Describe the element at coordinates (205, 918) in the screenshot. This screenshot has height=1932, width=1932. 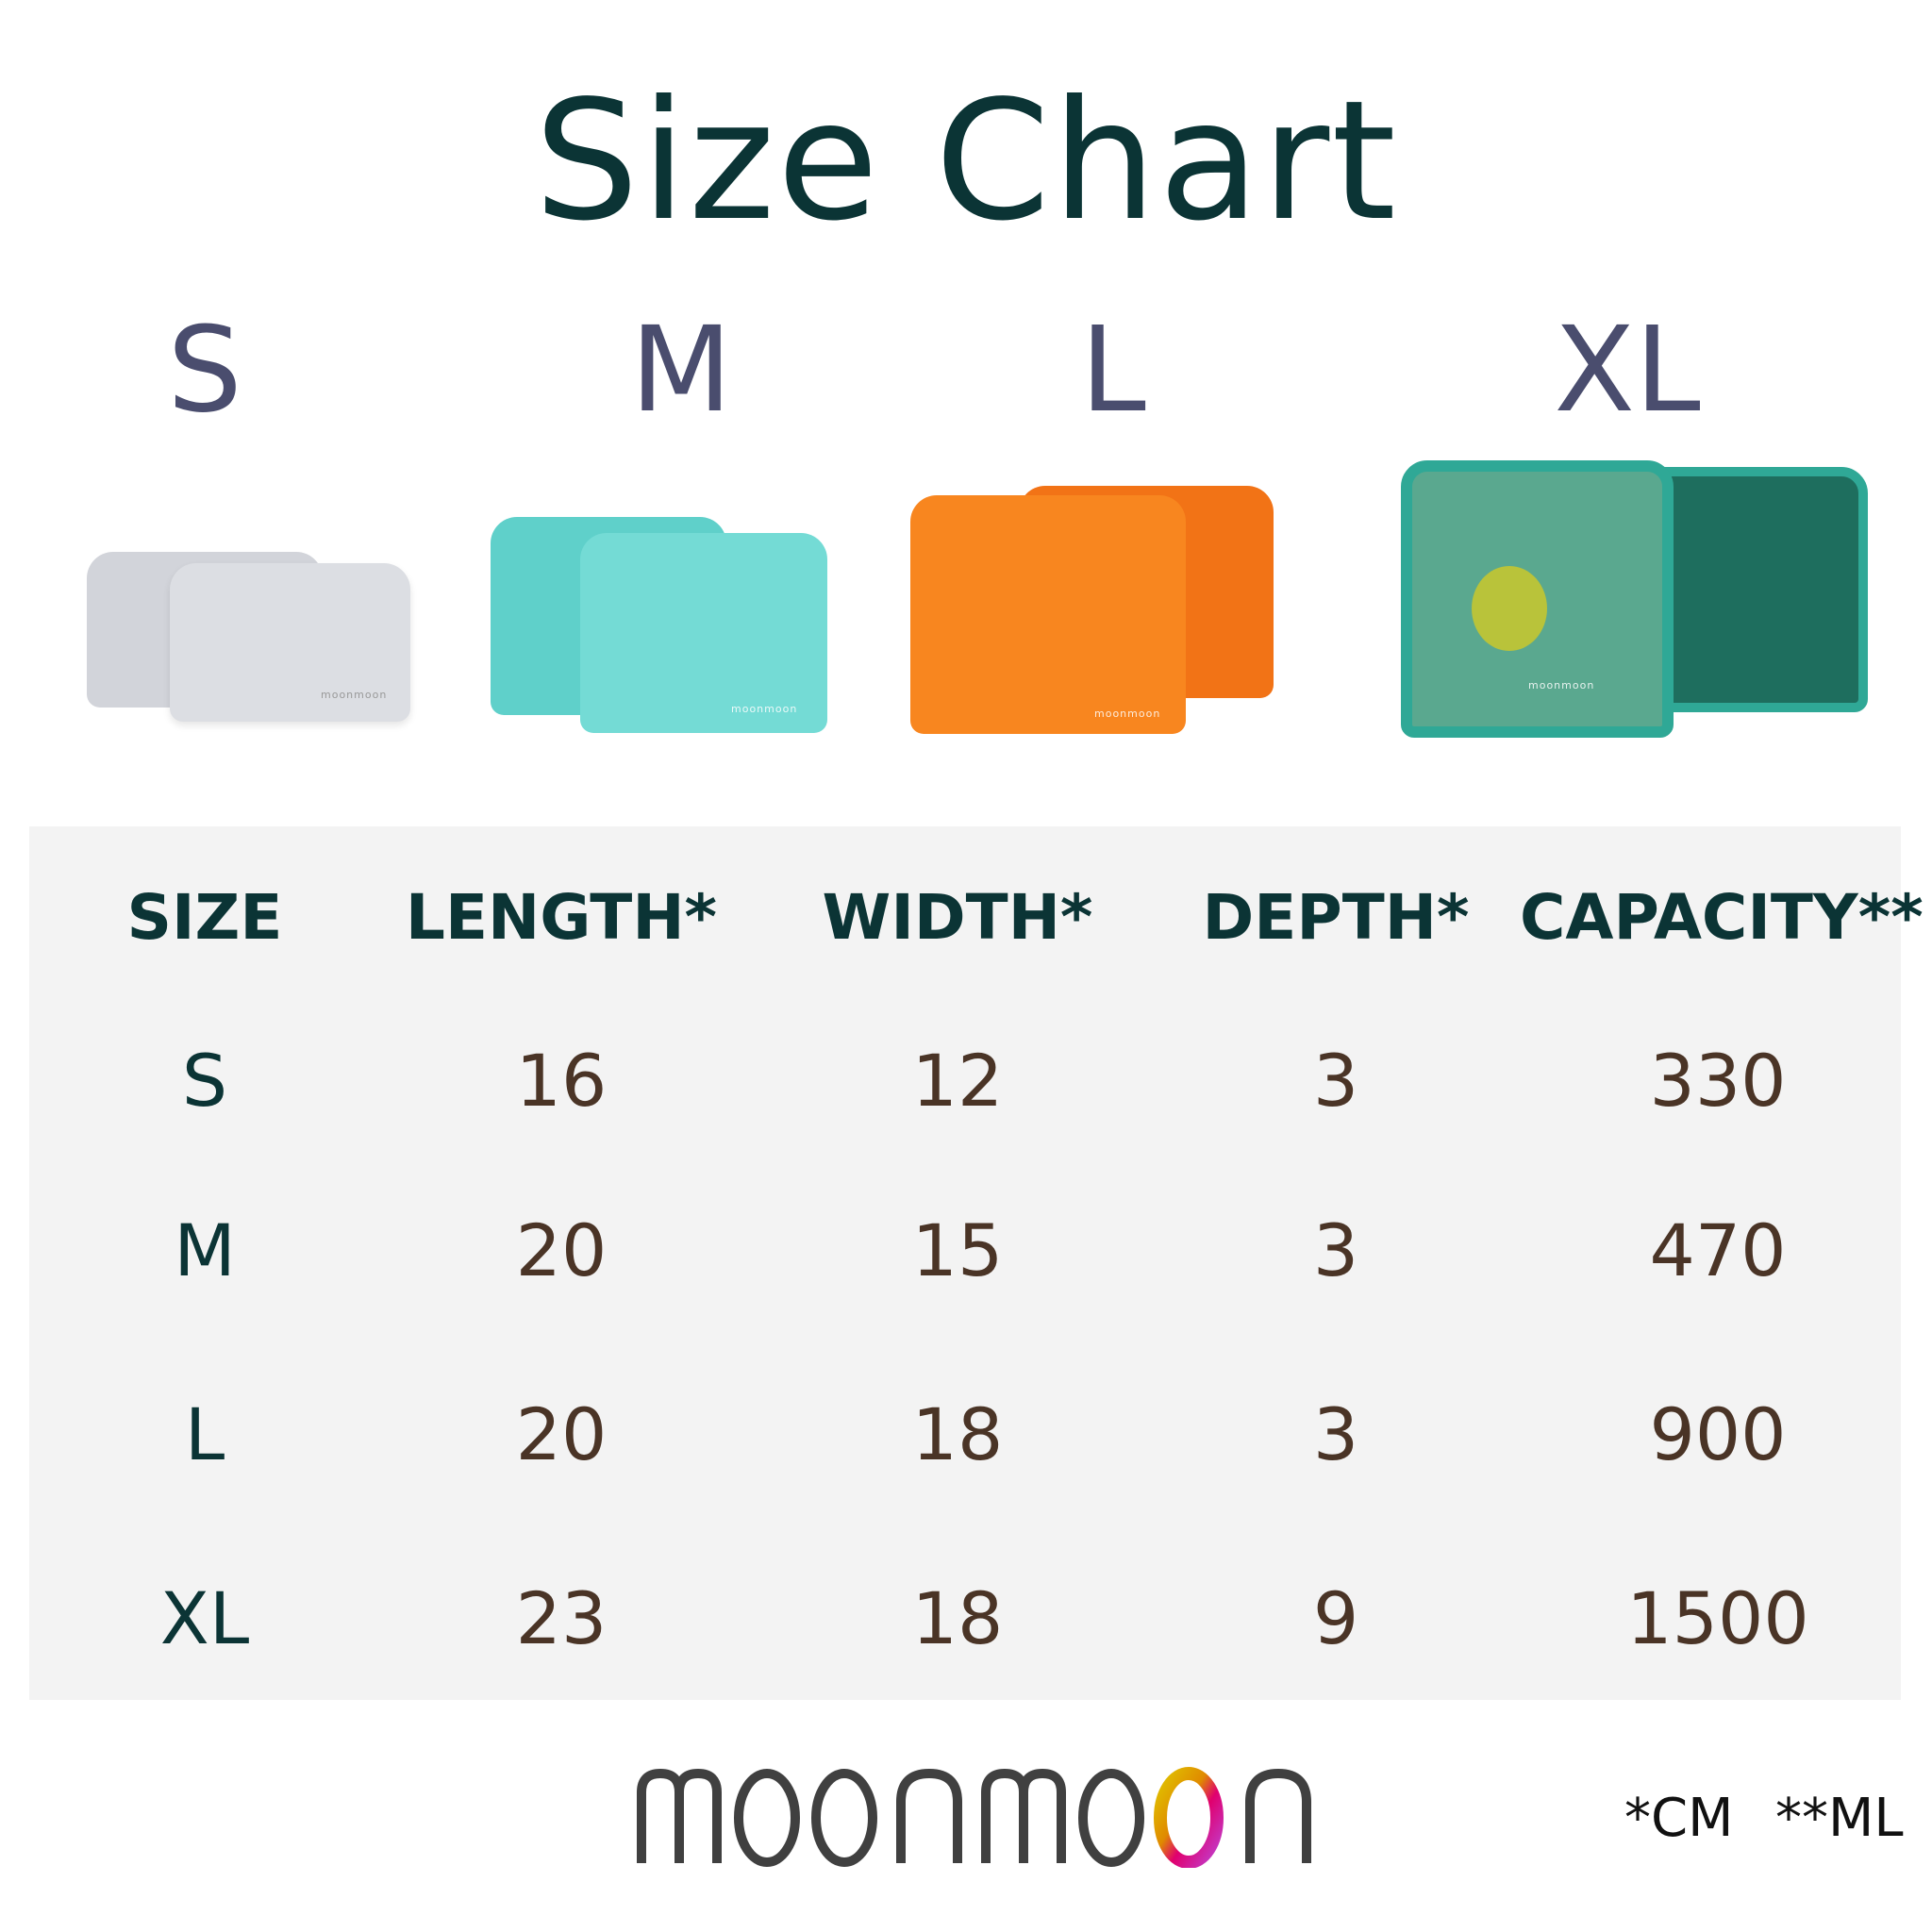
I see `header-size: SIZE` at that location.